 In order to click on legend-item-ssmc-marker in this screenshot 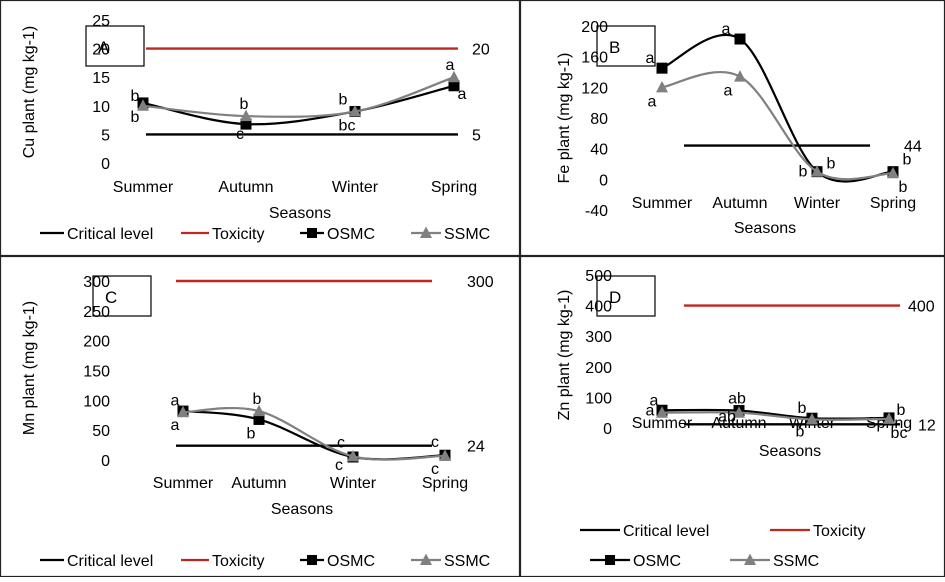, I will do `click(426, 559)`.